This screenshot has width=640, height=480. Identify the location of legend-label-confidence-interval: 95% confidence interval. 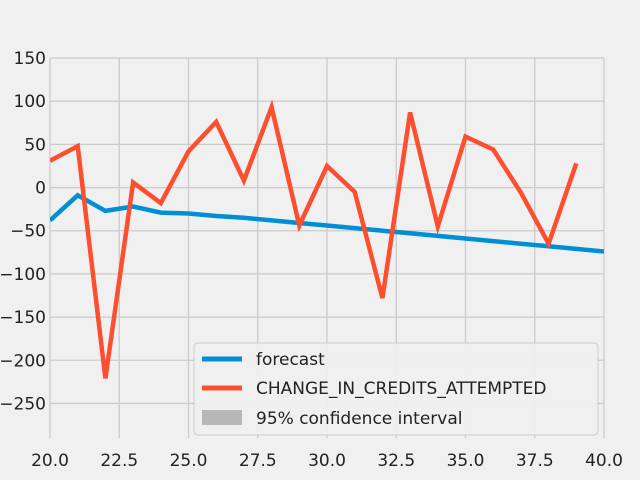
(359, 419).